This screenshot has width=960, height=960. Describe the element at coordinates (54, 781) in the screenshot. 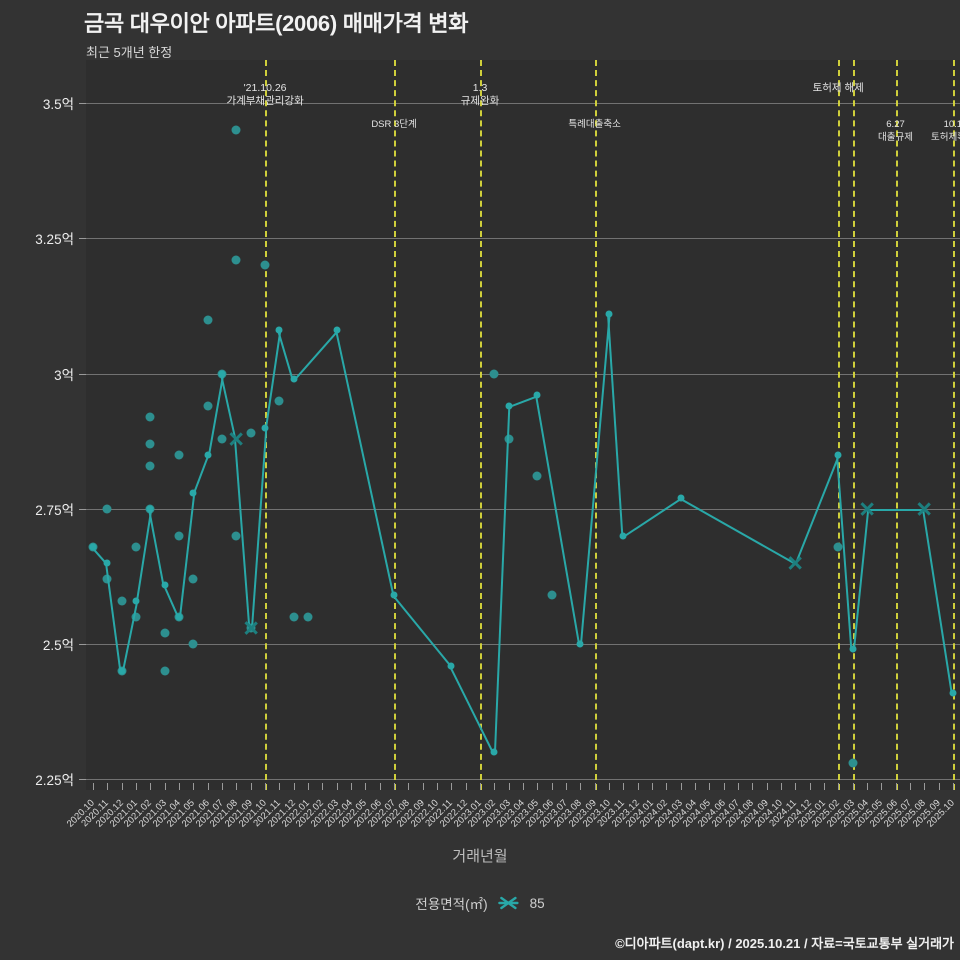

I see `y-tick-label: 2.25억` at that location.